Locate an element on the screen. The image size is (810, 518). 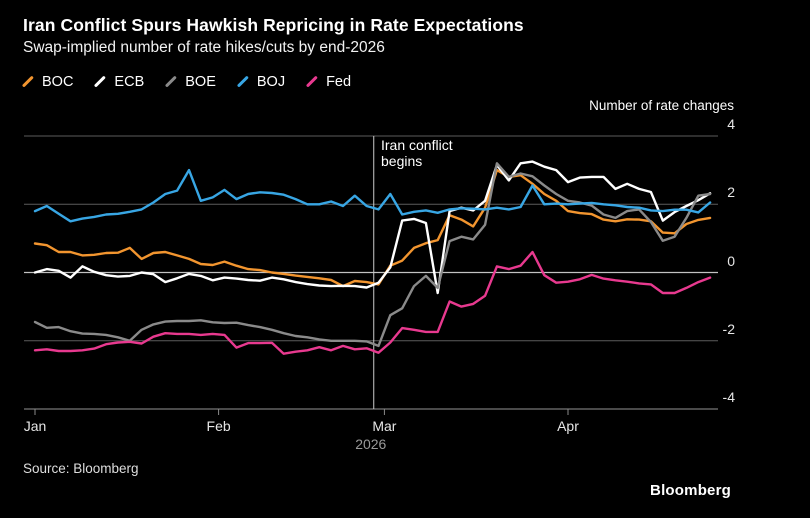
x-tick-jan: Jan is located at coordinates (35, 426).